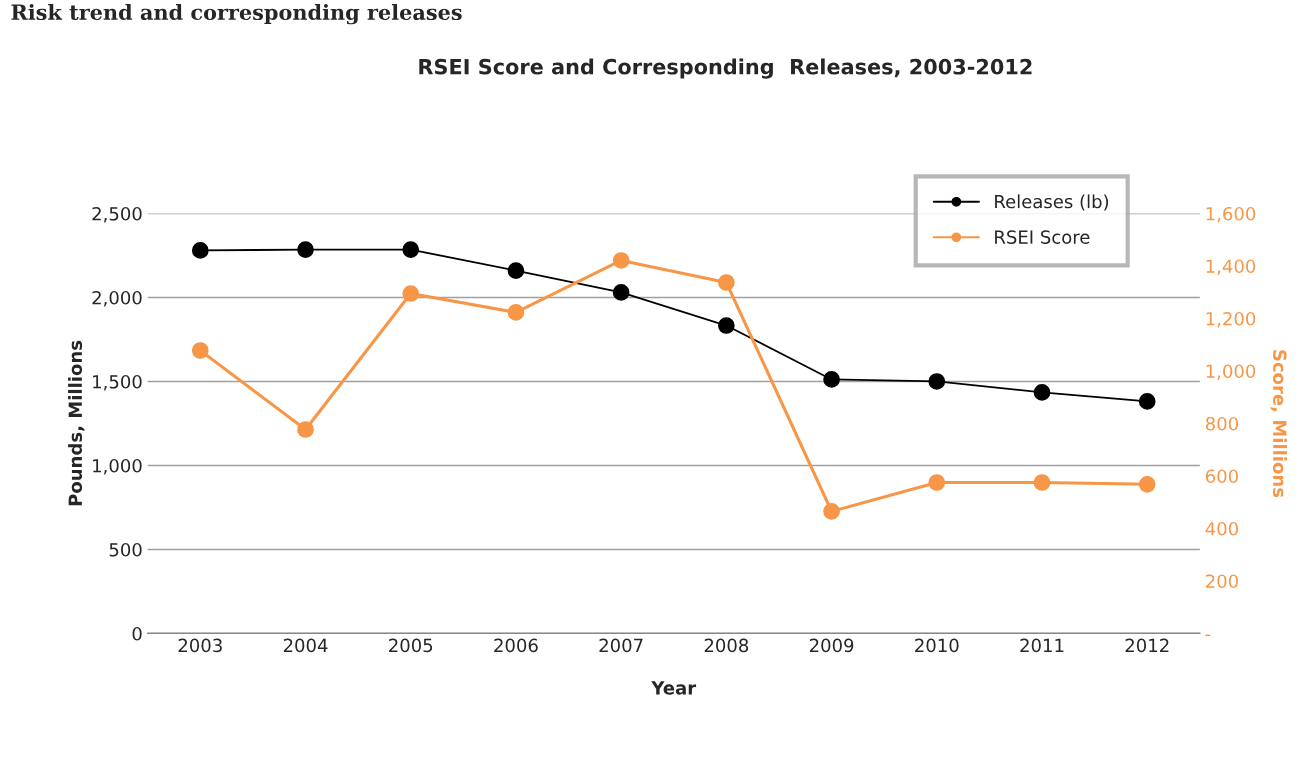 The width and height of the screenshot is (1307, 782). I want to click on y2-tick-label: 600, so click(1221, 476).